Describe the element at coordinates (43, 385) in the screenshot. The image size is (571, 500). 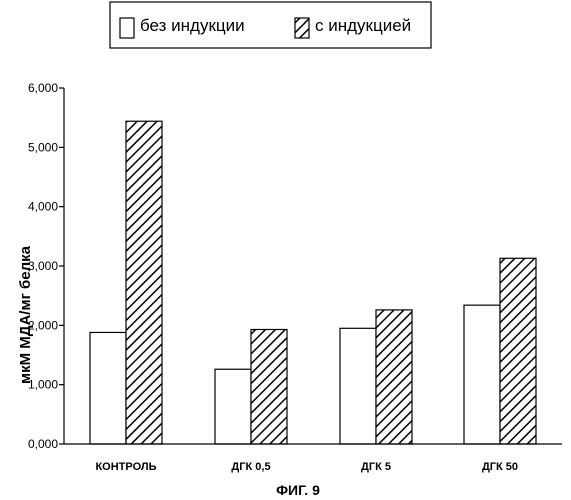
I see `y-tick-label: 1,000` at that location.